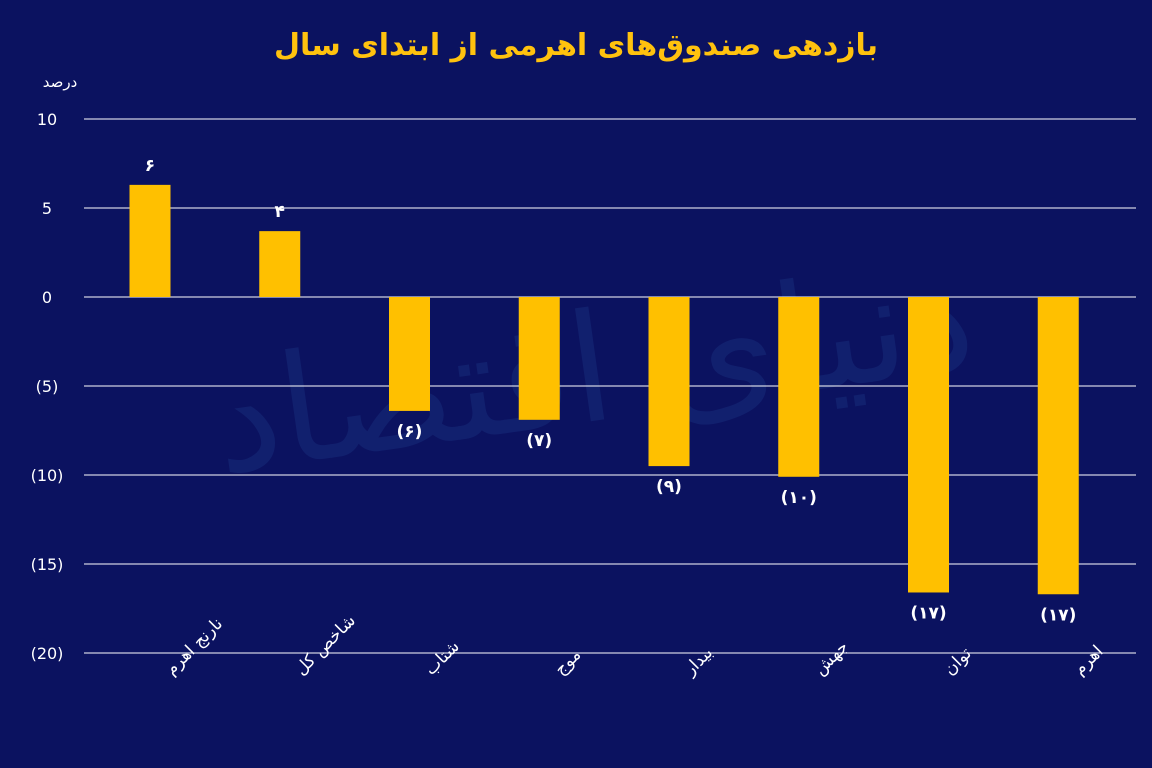 The image size is (1152, 768). I want to click on x-tick-label: اهرم, so click(1089, 661).